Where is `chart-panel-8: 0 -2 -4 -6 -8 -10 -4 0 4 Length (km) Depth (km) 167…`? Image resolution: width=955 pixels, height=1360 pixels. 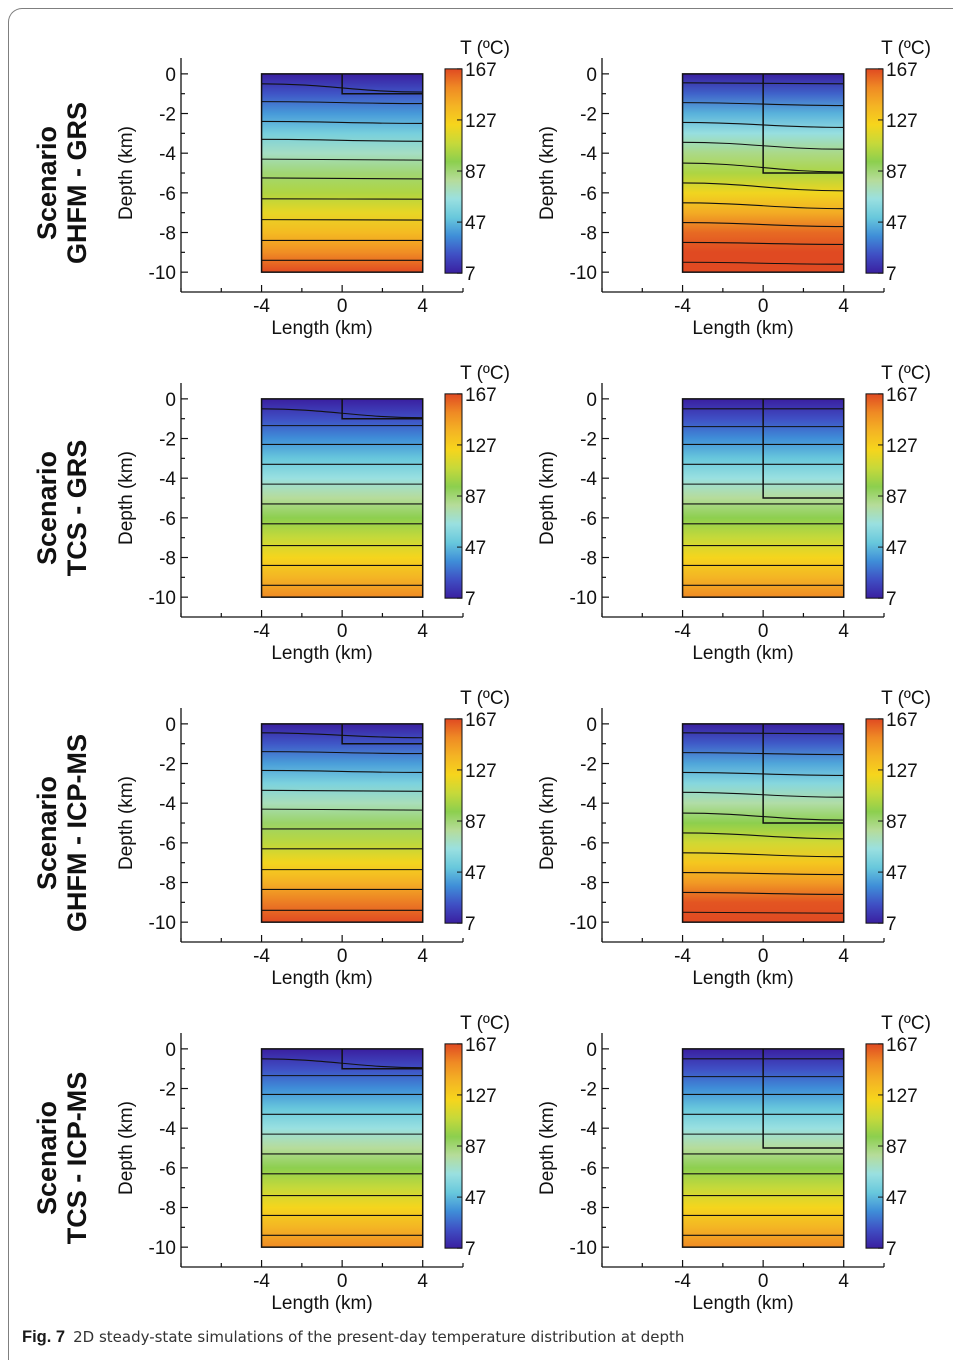
chart-panel-8: 0 -2 -4 -6 -8 -10 -4 0 4 Length (km) Depth (km) 167… is located at coordinates (734, 1163).